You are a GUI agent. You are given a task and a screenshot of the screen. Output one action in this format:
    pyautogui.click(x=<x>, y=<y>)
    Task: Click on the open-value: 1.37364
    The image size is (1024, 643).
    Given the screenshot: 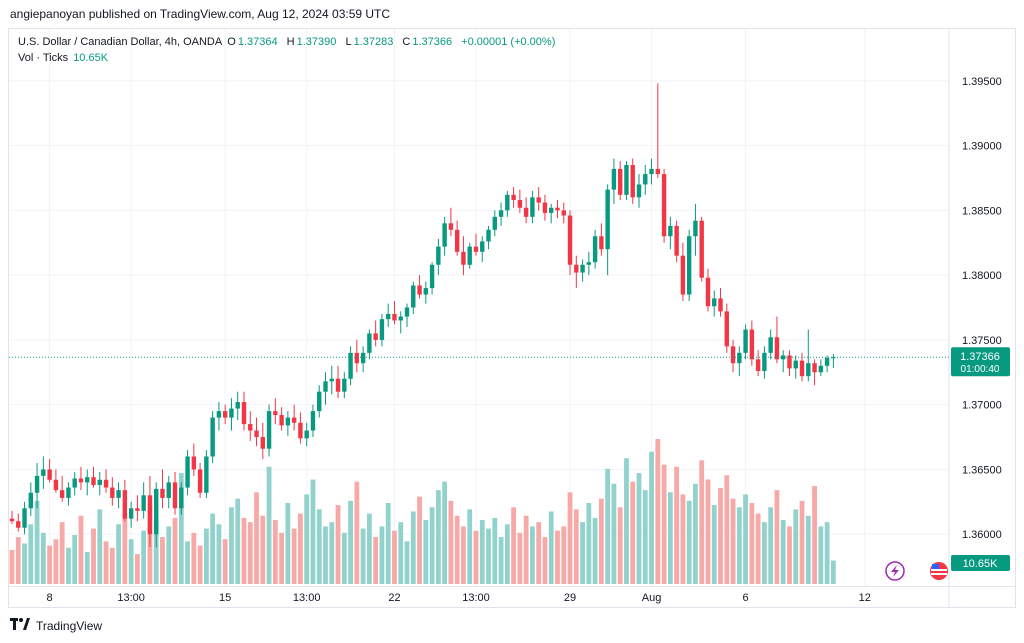 What is the action you would take?
    pyautogui.click(x=257, y=42)
    